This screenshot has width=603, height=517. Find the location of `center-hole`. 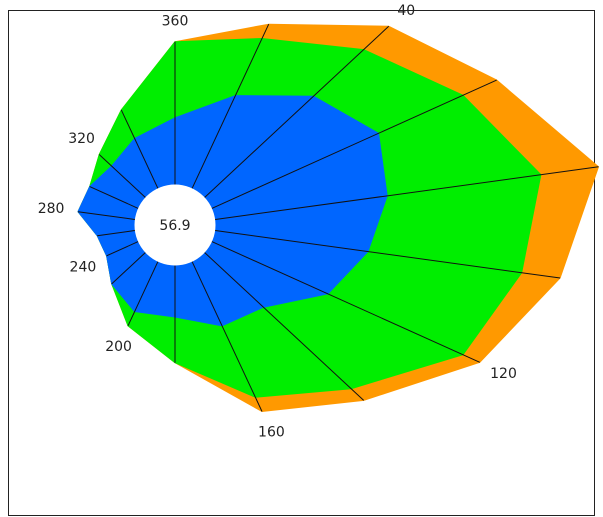

center-hole is located at coordinates (175, 225).